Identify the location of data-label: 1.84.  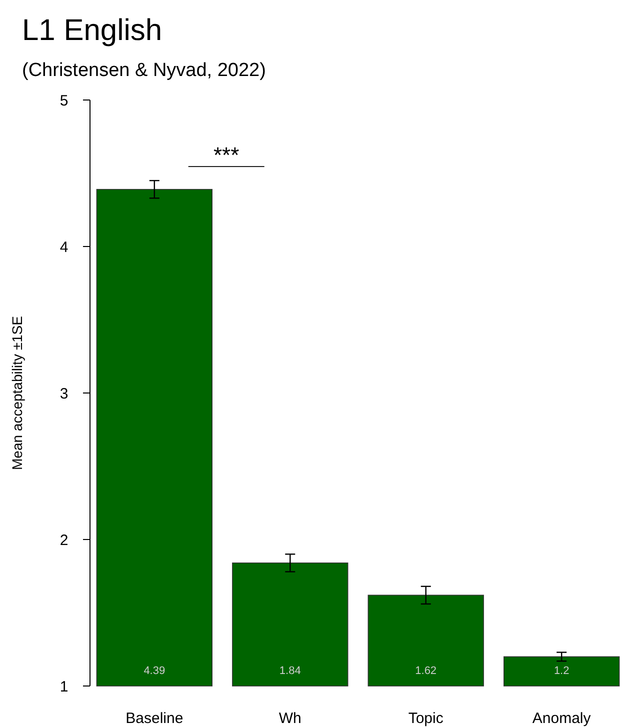
(290, 671).